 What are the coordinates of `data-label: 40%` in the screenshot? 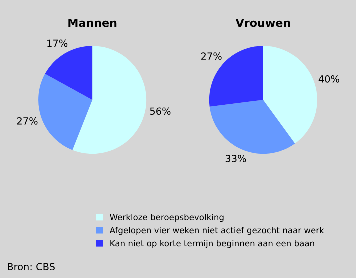 It's located at (329, 79).